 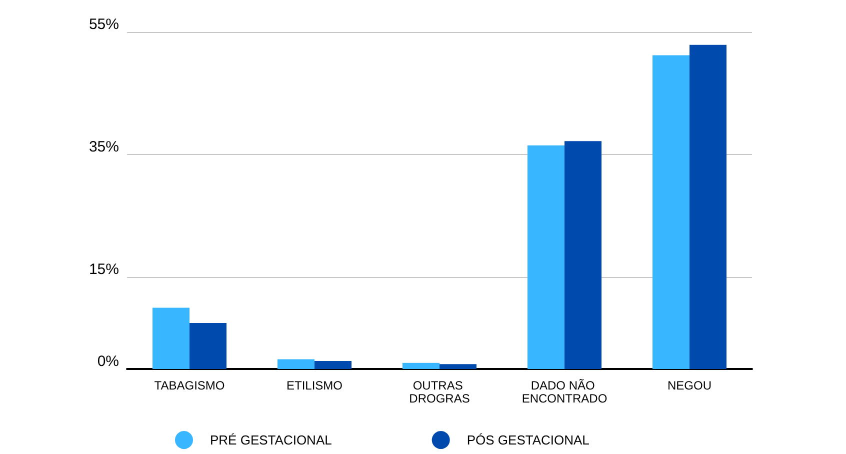 I want to click on x-tick-label: ETILISMO, so click(x=314, y=385).